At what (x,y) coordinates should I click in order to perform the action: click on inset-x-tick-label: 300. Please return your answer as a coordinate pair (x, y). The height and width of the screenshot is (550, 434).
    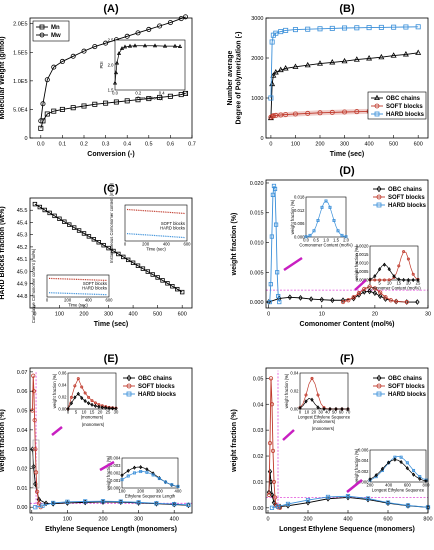
    Looking at the image, I should click on (160, 491).